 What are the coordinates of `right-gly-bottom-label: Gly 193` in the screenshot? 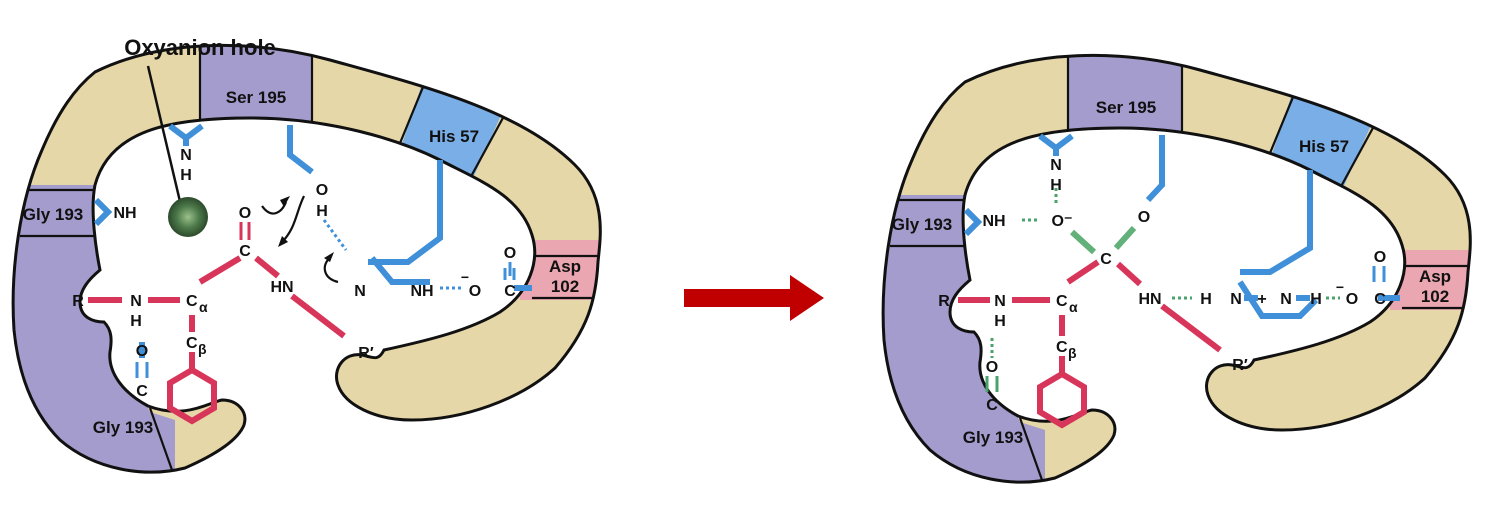 It's located at (993, 437).